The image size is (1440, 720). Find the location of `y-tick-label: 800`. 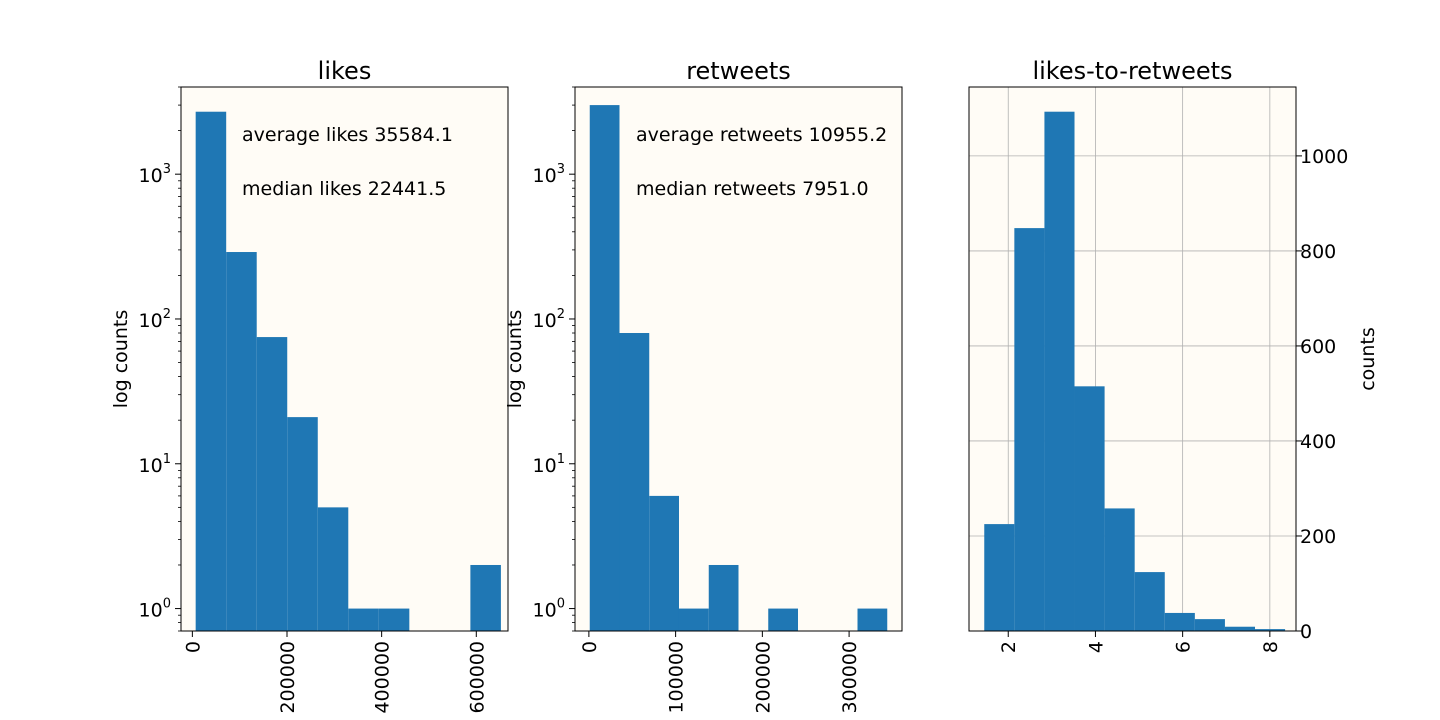

y-tick-label: 800 is located at coordinates (1318, 252).